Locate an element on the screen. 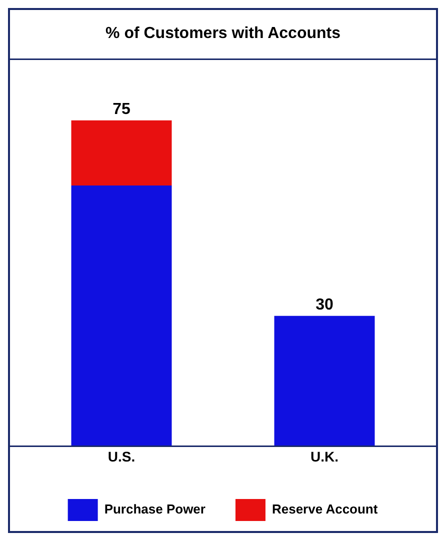 This screenshot has height=541, width=446. annotation: 30 is located at coordinates (325, 305).